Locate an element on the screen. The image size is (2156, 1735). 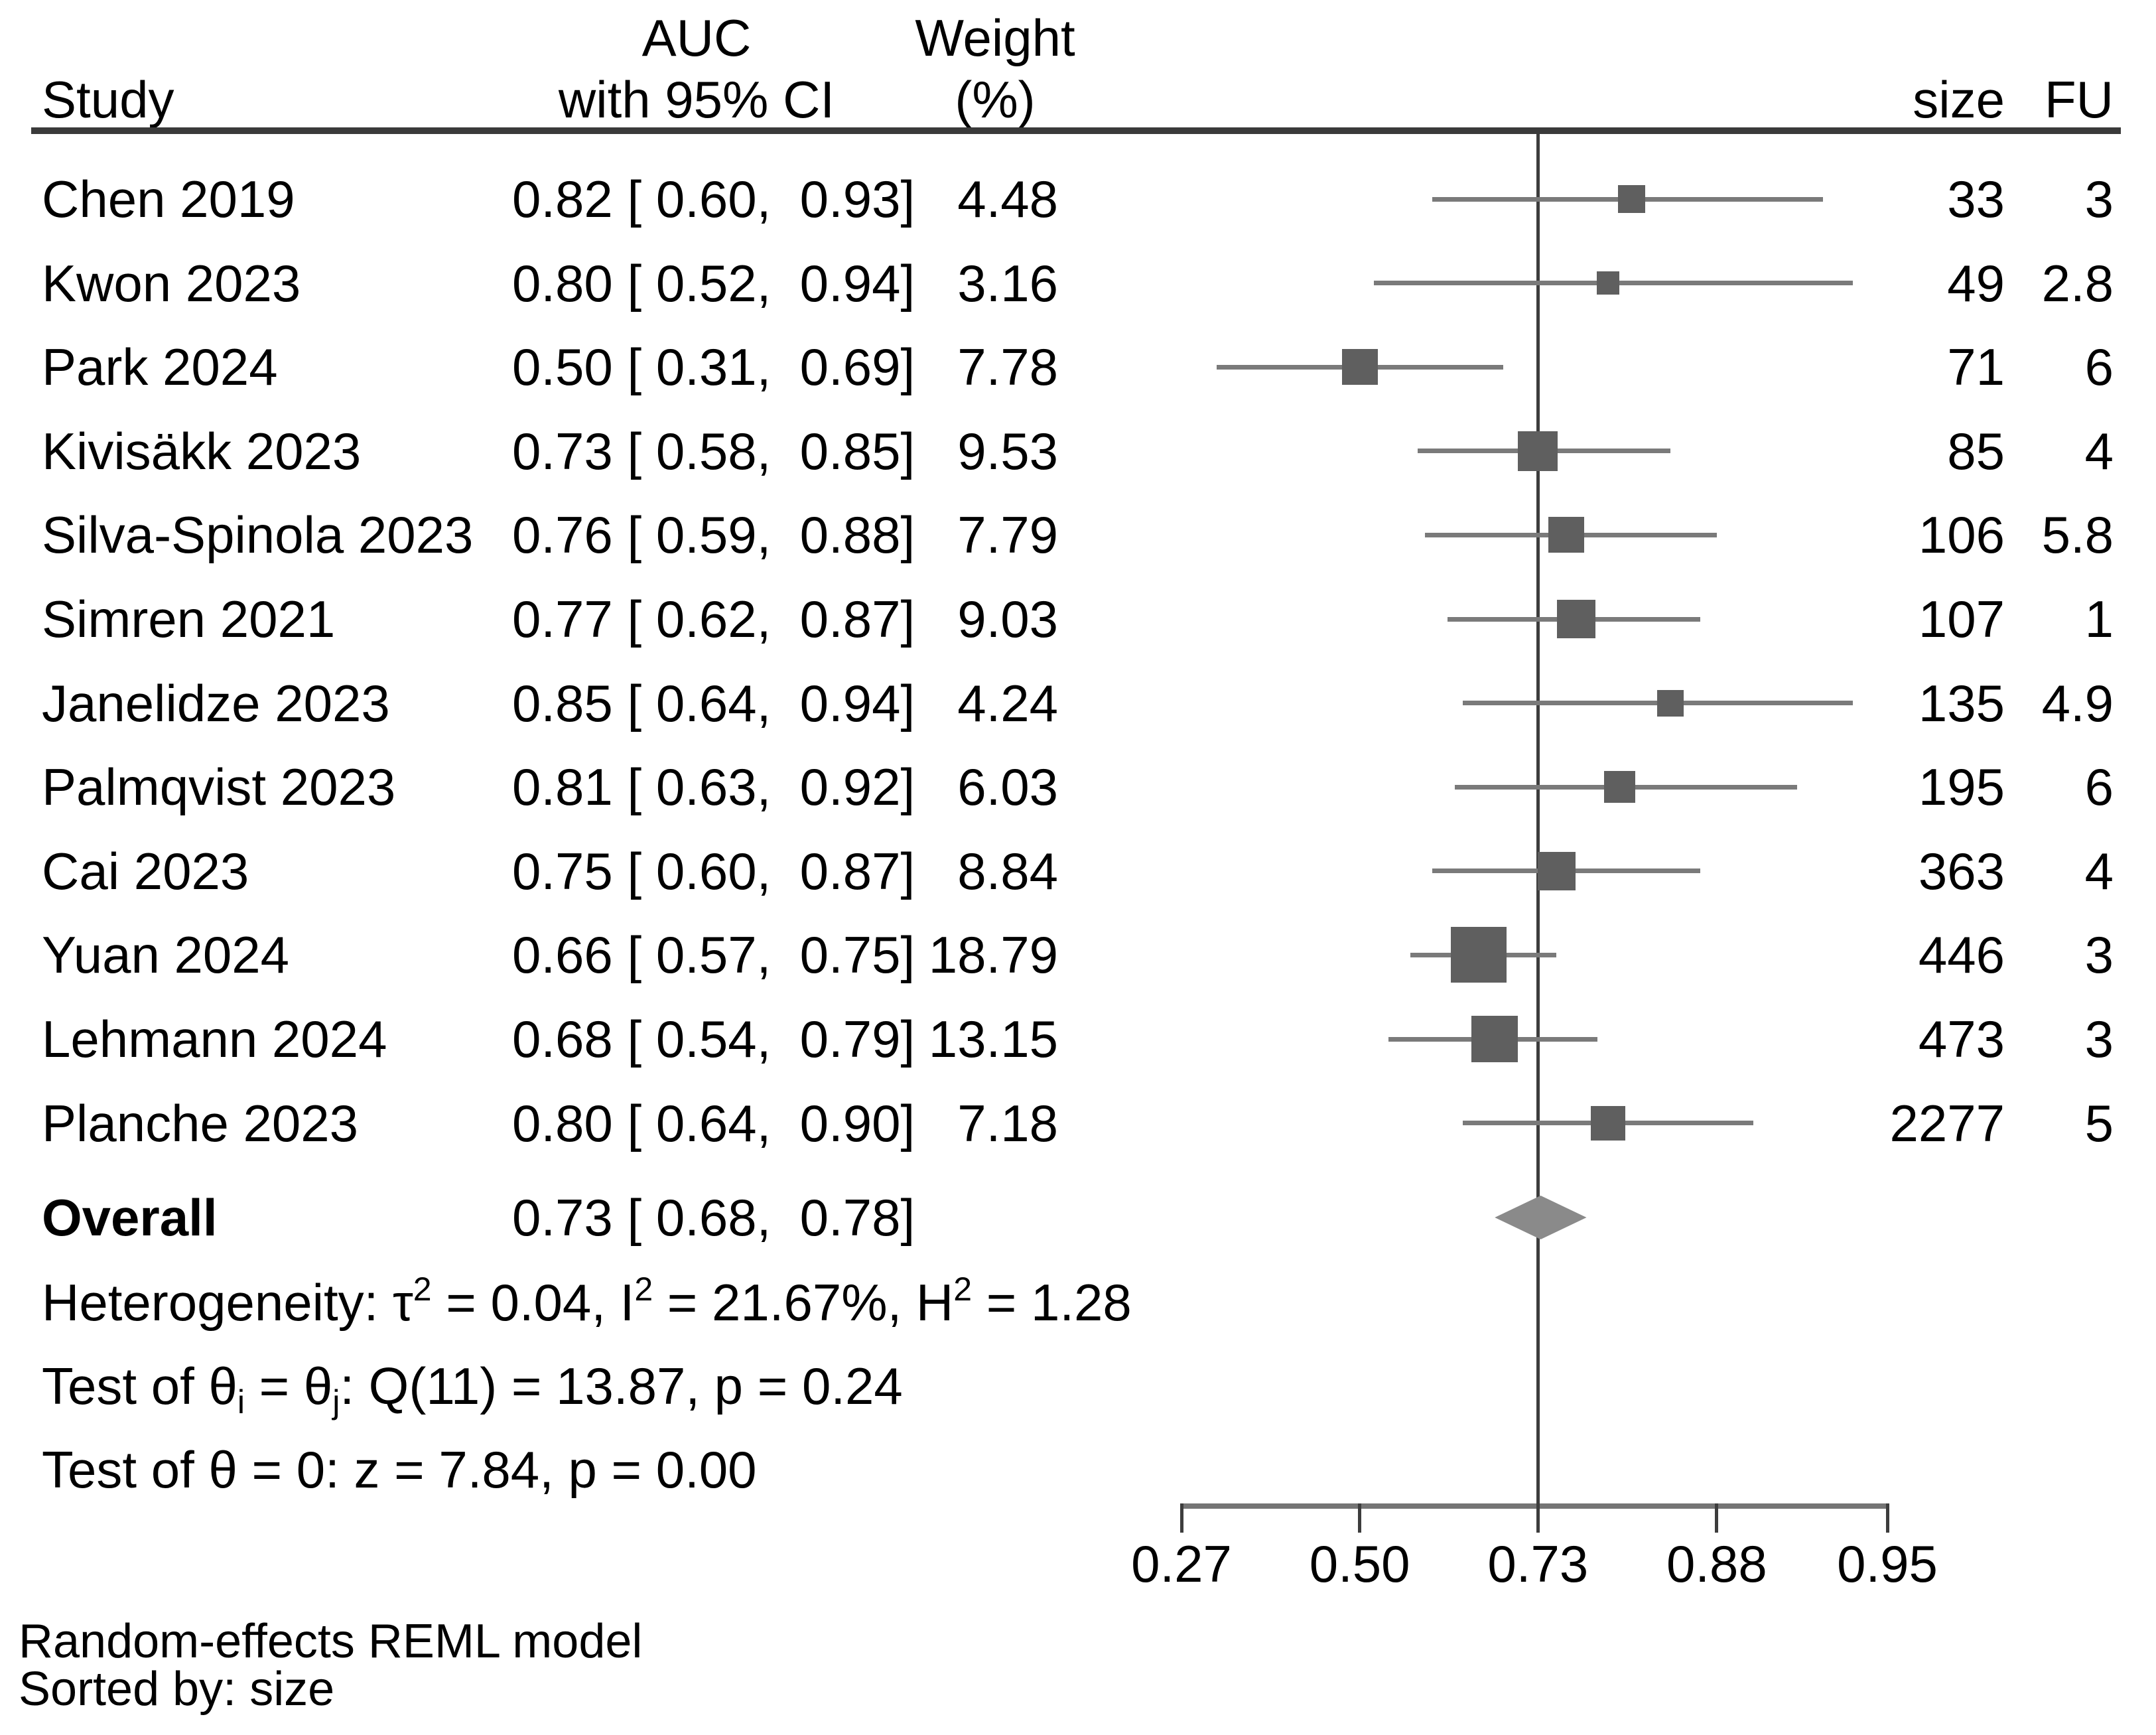
study-name: Janelidze 2023 is located at coordinates (216, 702).